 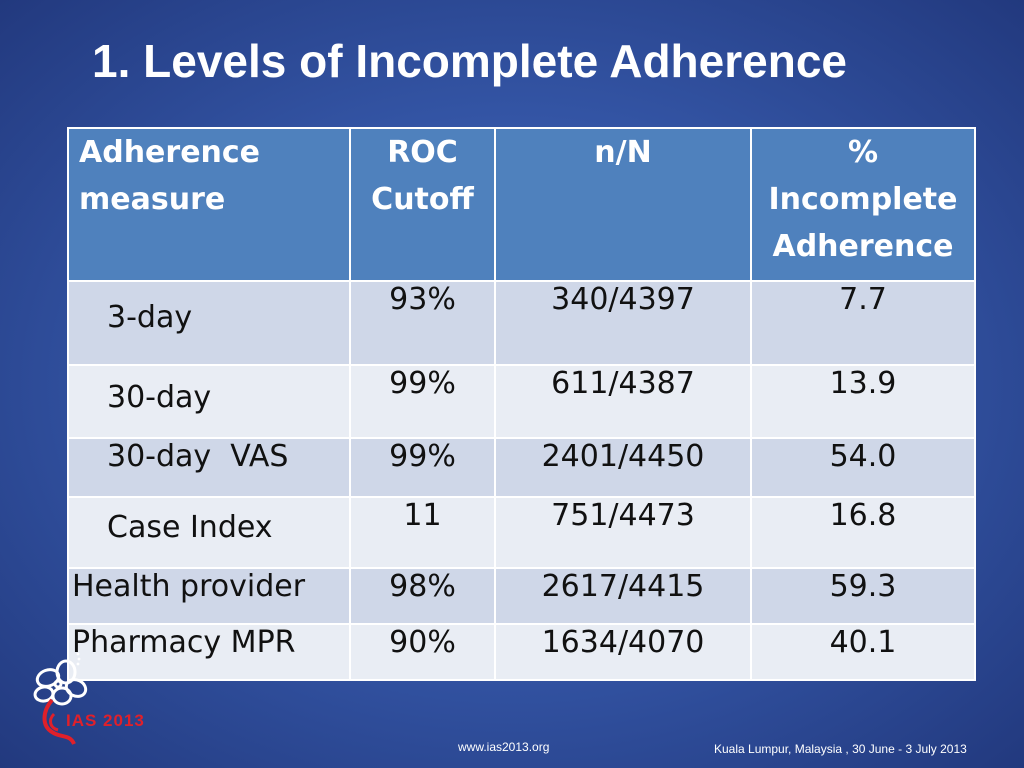 I want to click on header-roc-cutoff: ROC Cutoff, so click(x=422, y=204).